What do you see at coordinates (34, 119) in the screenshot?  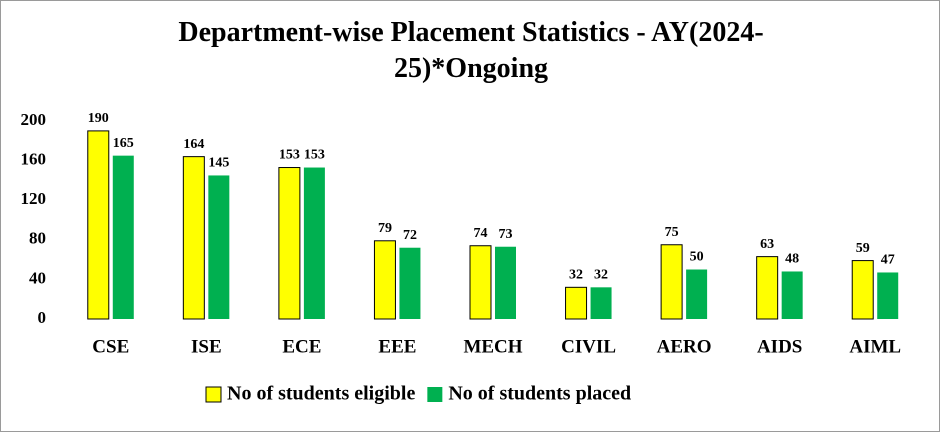 I see `y-tick-label: 200` at bounding box center [34, 119].